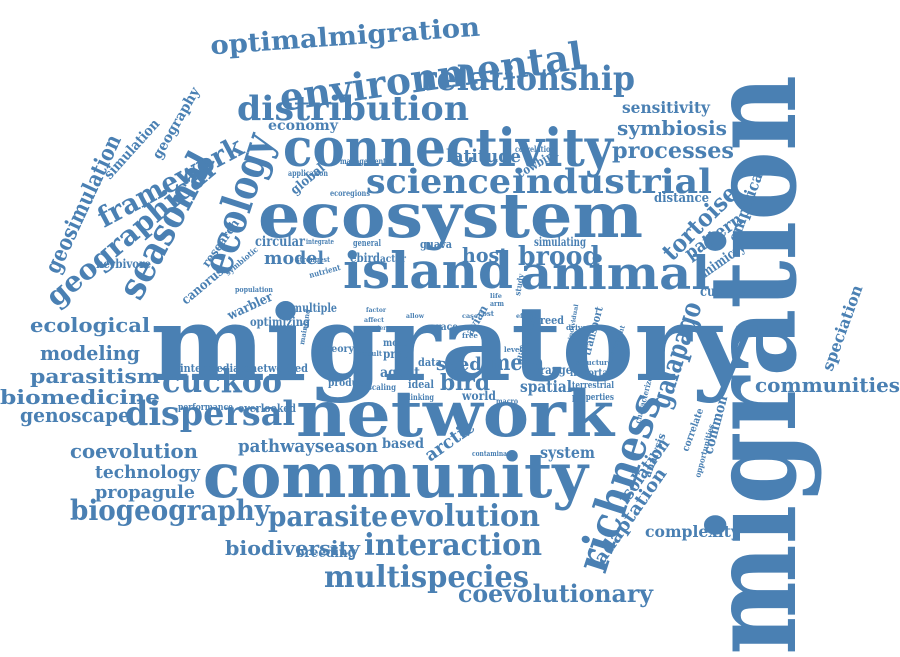 This screenshot has width=900, height=657. I want to click on word-latitude: latitude, so click(483, 156).